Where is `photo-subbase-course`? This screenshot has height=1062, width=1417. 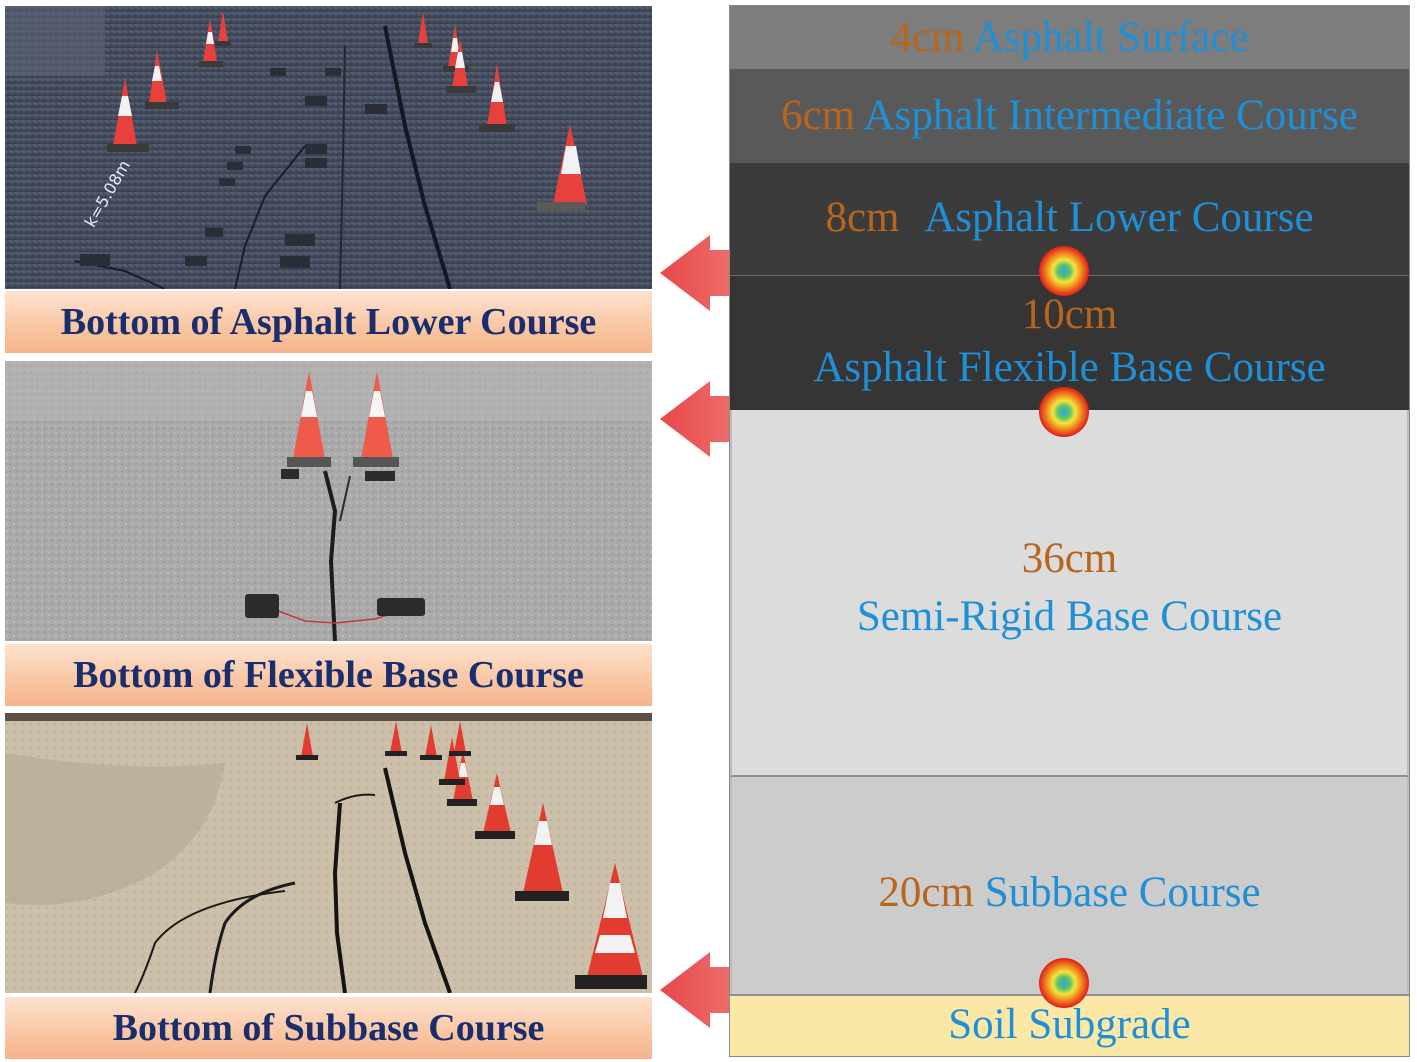
photo-subbase-course is located at coordinates (328, 853).